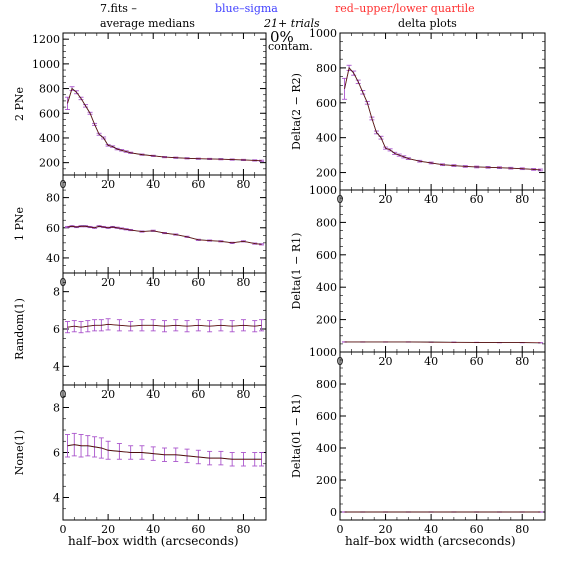  Describe the element at coordinates (282, 37) in the screenshot. I see `header-contam-pct: 0%` at that location.